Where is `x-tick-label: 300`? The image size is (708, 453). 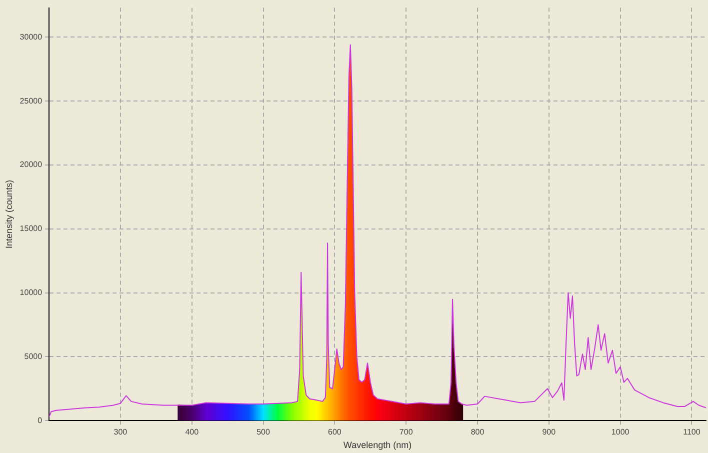 x-tick-label: 300 is located at coordinates (121, 432).